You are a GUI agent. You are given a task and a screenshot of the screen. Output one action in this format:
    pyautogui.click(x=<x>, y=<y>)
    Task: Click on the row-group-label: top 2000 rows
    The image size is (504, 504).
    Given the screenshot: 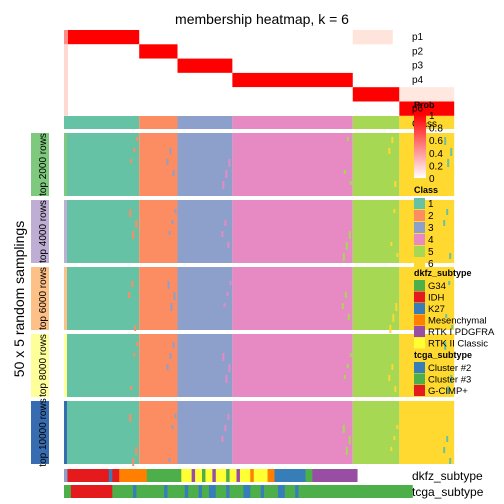 What is the action you would take?
    pyautogui.click(x=43, y=164)
    